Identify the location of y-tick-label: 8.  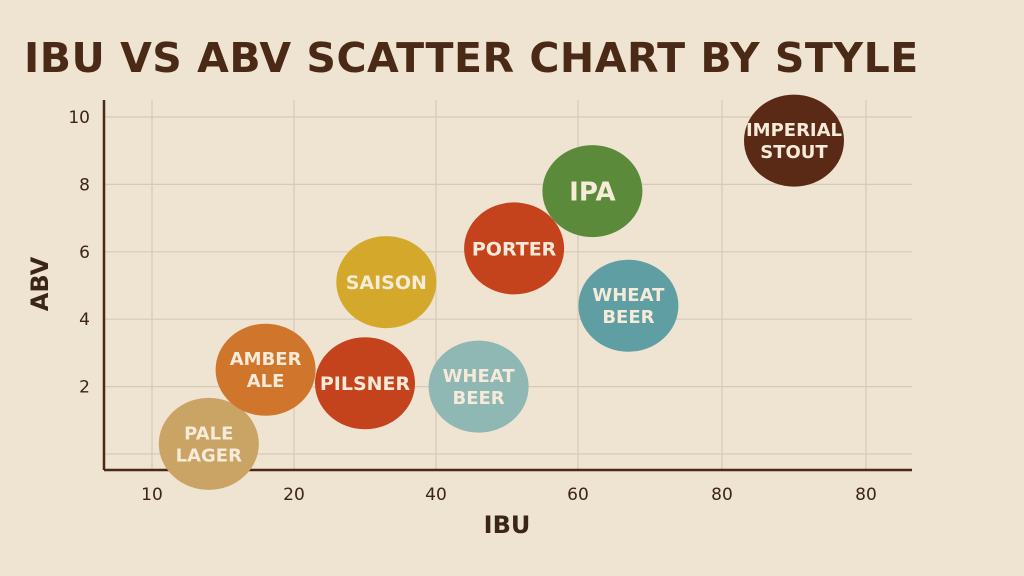
(84, 185).